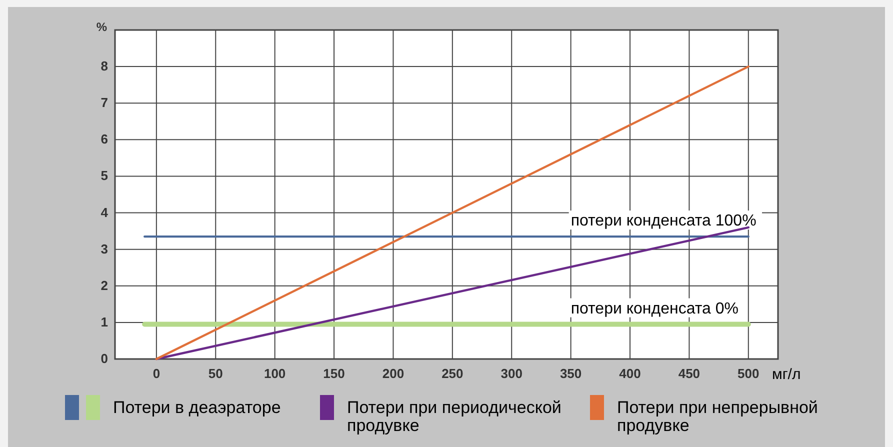 This screenshot has height=447, width=893. I want to click on x-tick-label: 200, so click(393, 373).